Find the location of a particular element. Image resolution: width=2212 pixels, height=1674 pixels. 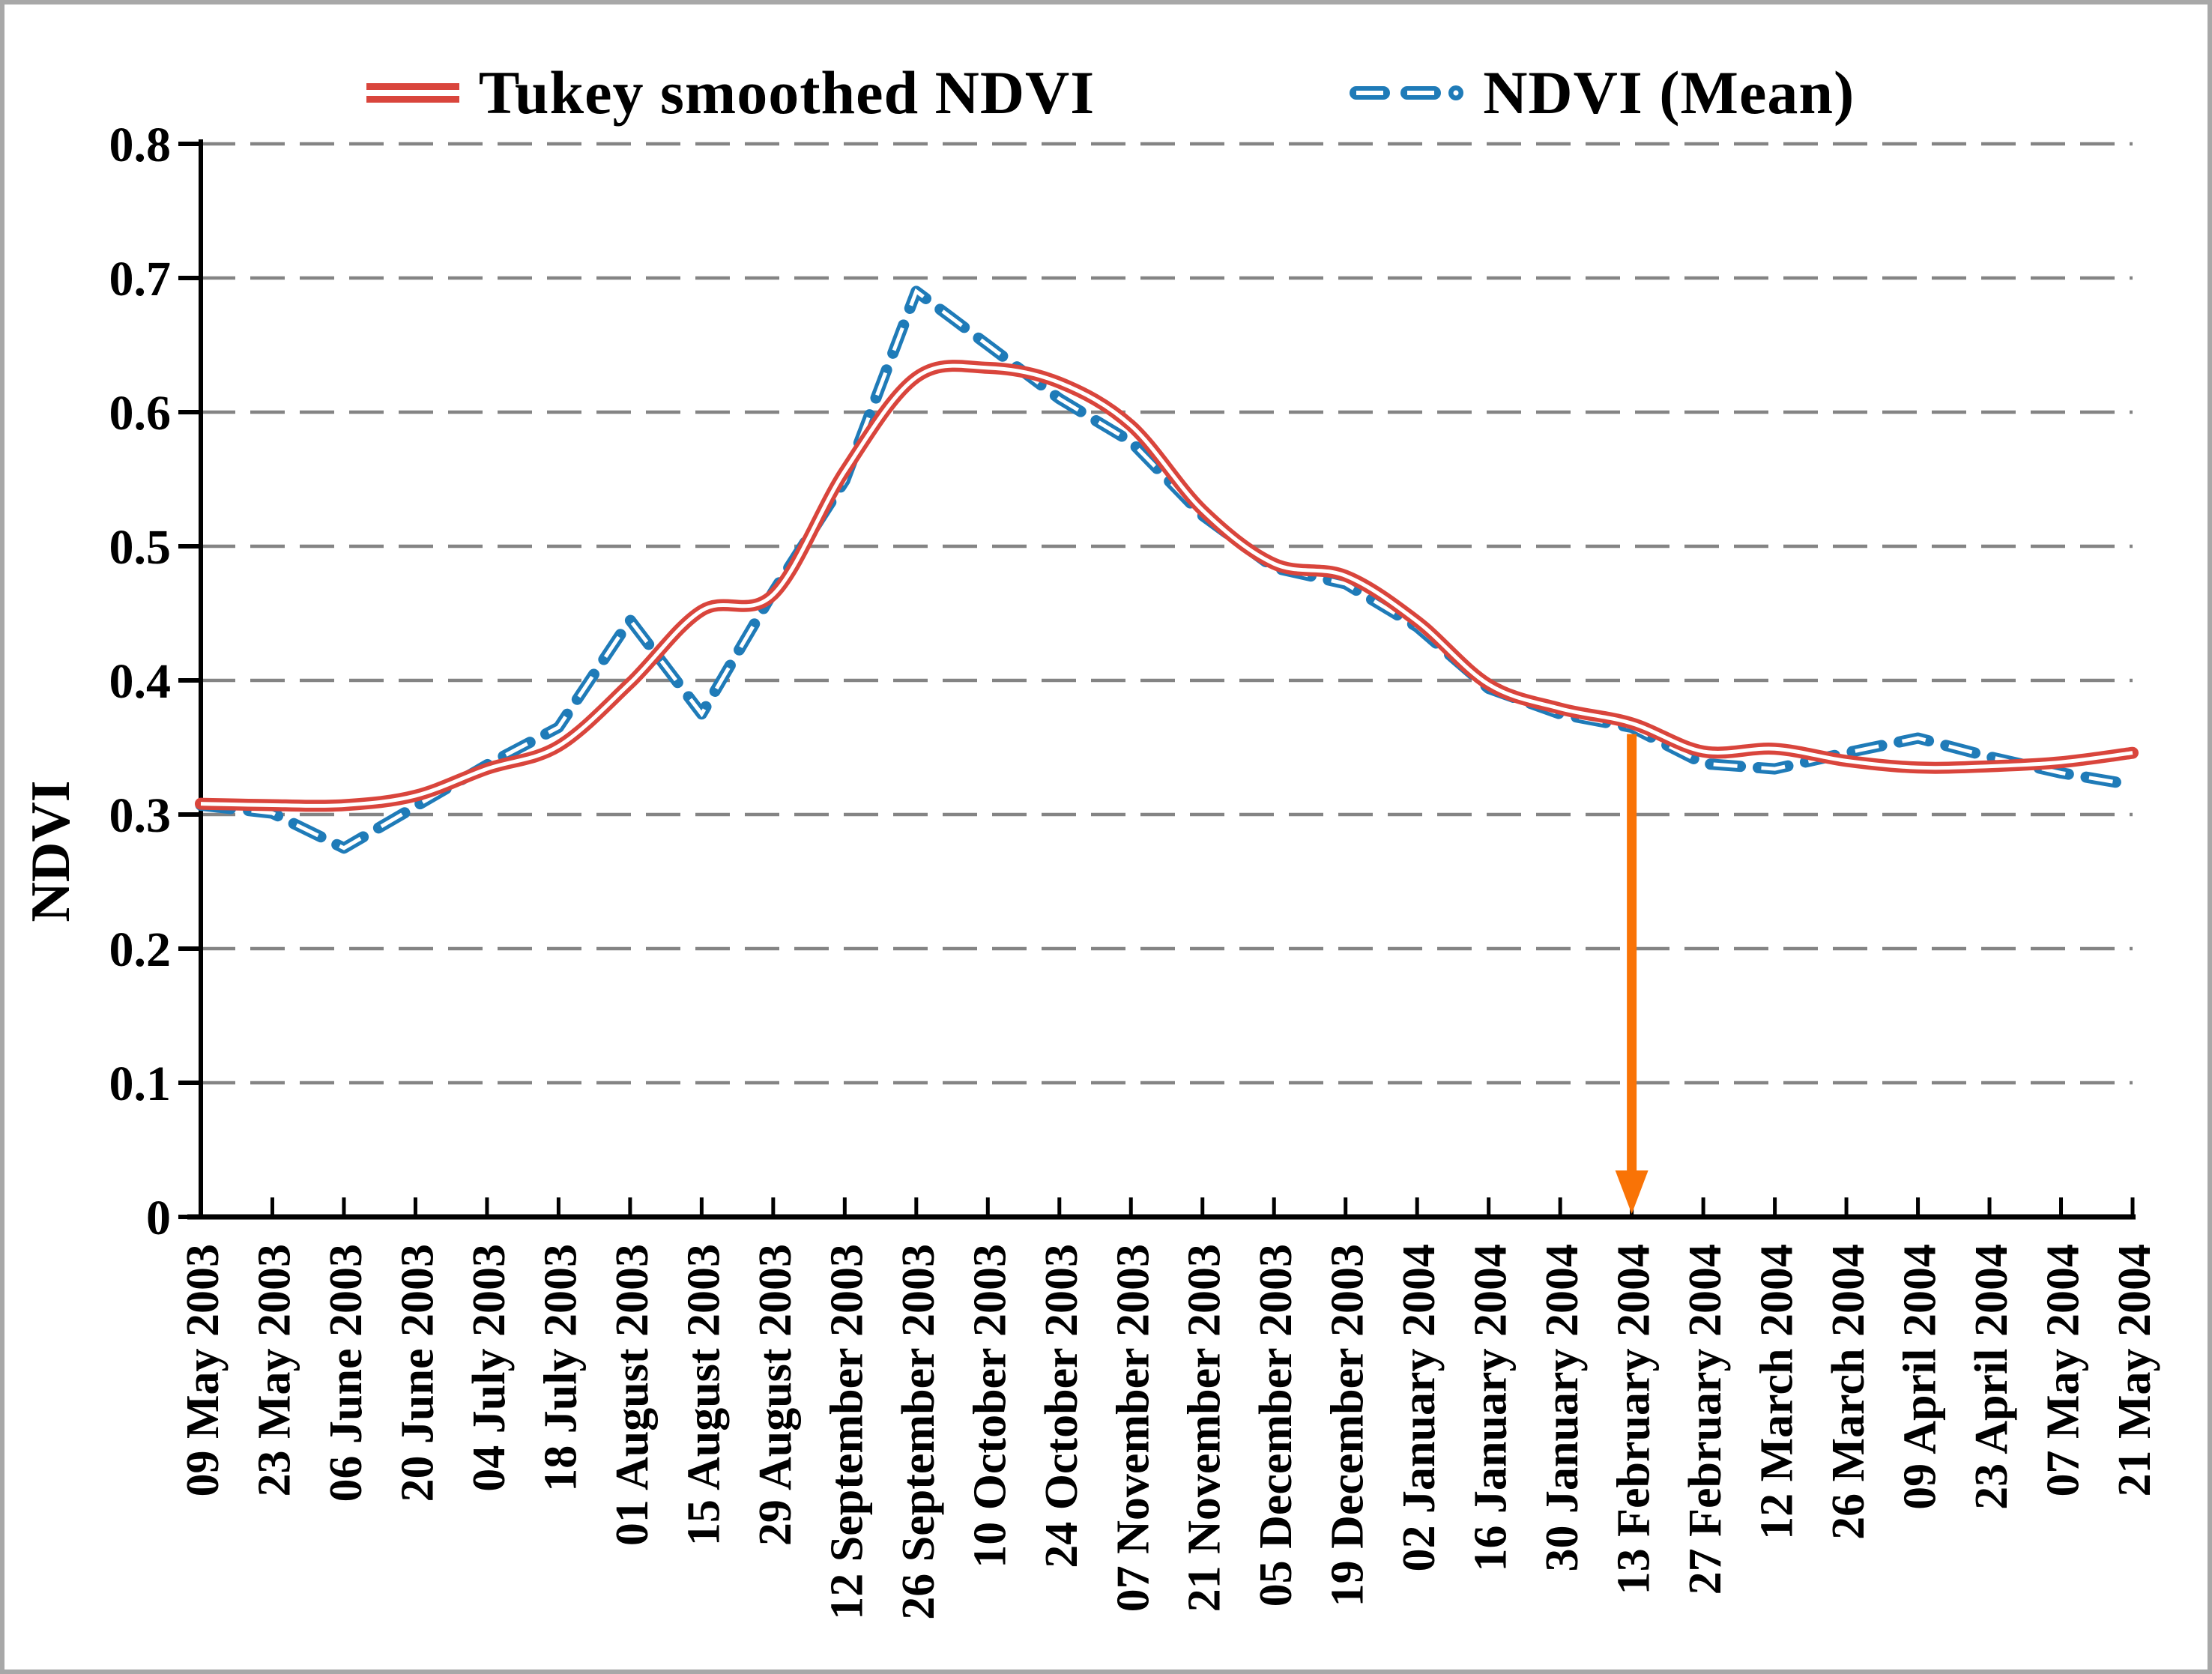

x-tick-label: 07 November 2003 is located at coordinates (1132, 1428).